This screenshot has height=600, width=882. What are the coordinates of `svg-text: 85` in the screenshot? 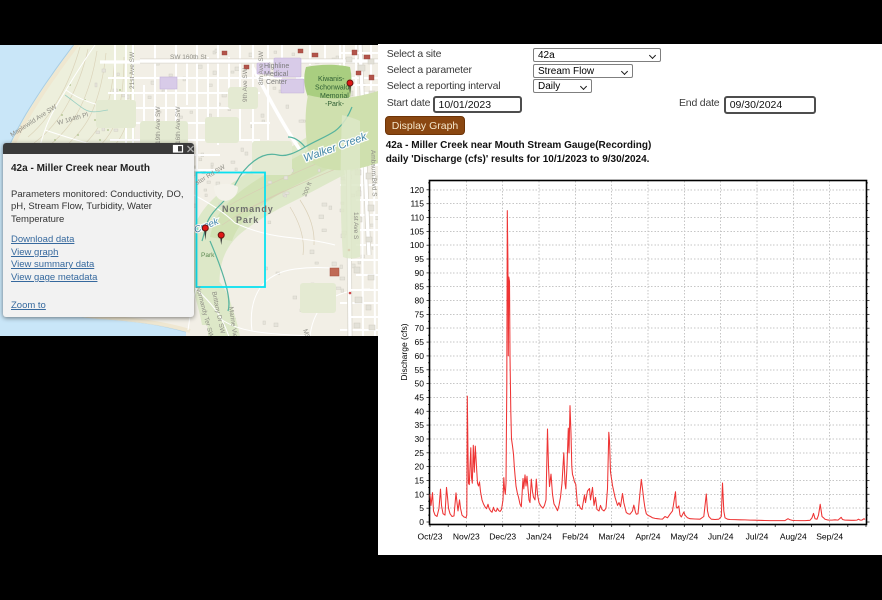 It's located at (420, 287).